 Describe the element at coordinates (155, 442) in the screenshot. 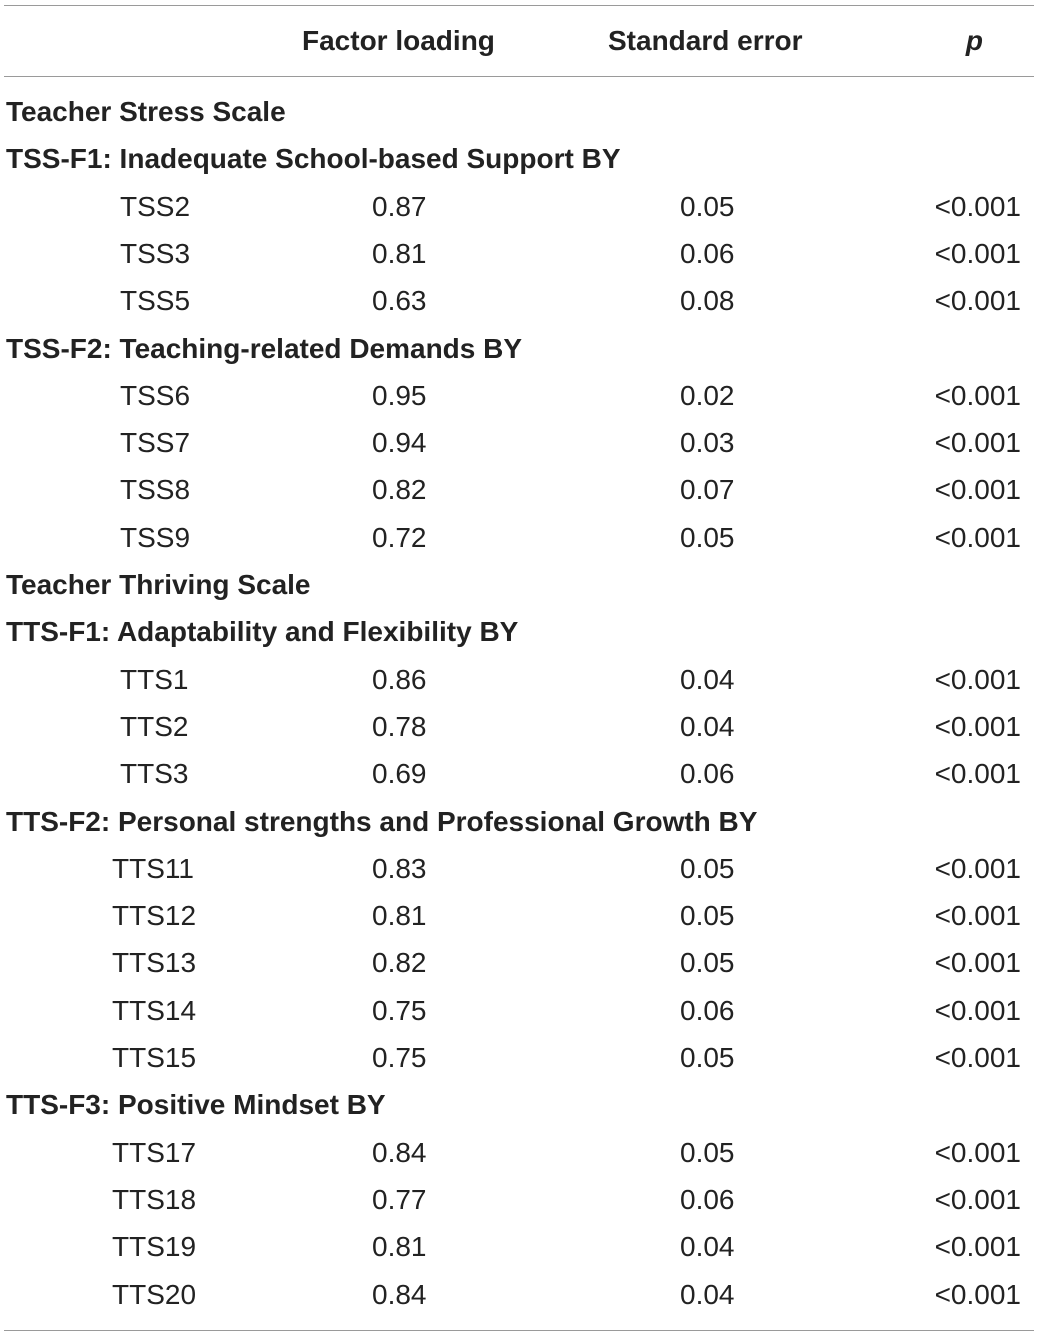

I see `row-item-label: TSS7` at that location.